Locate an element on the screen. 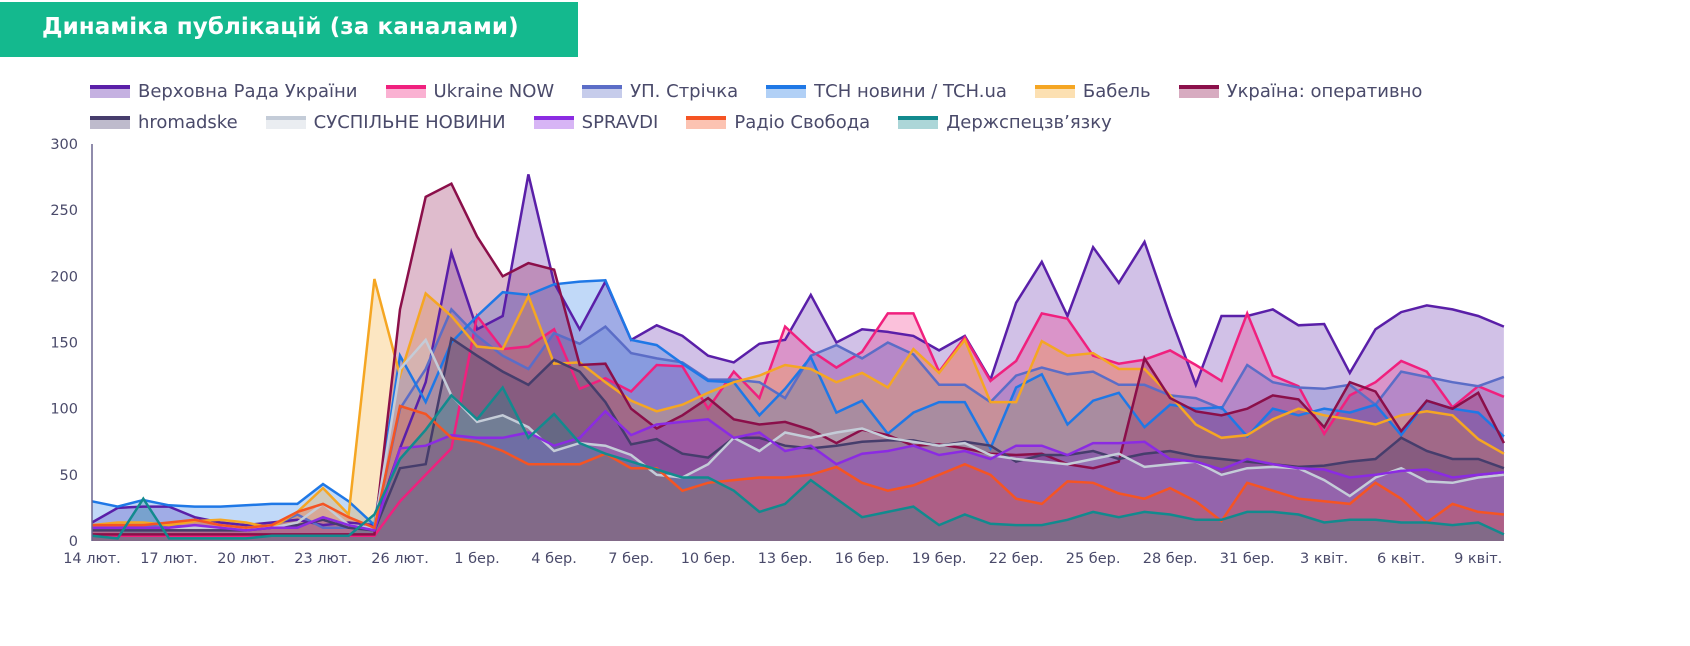 This screenshot has height=646, width=1690. x-tick-label: 28 бер. is located at coordinates (1170, 559).